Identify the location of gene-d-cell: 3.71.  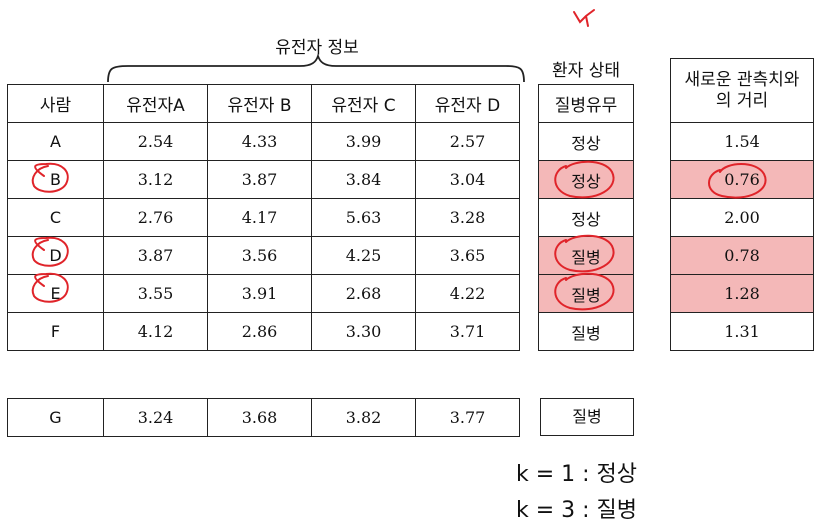
(467, 331).